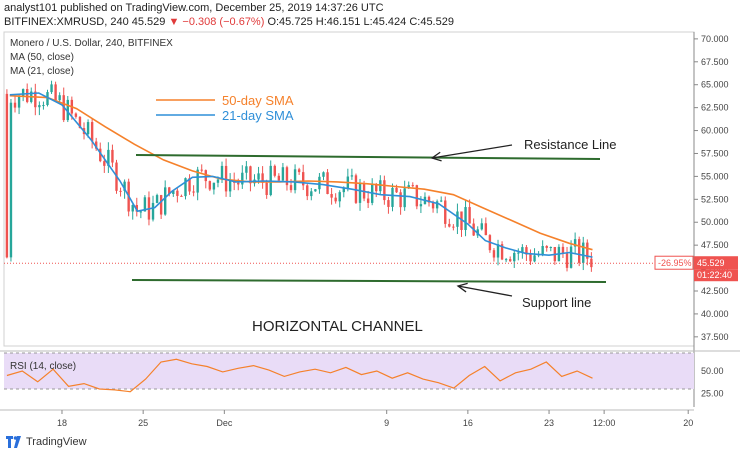 This screenshot has height=456, width=740. What do you see at coordinates (472, 151) in the screenshot?
I see `resistance-arrow` at bounding box center [472, 151].